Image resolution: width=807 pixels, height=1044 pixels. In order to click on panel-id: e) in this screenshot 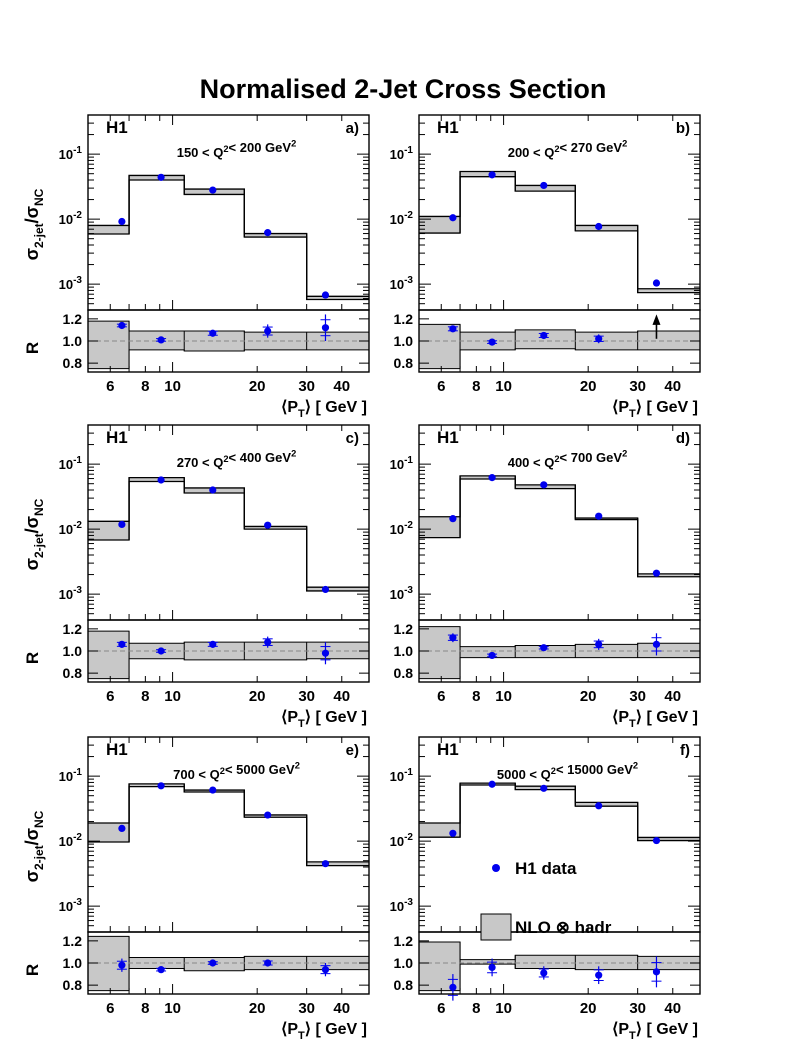, I will do `click(352, 750)`.